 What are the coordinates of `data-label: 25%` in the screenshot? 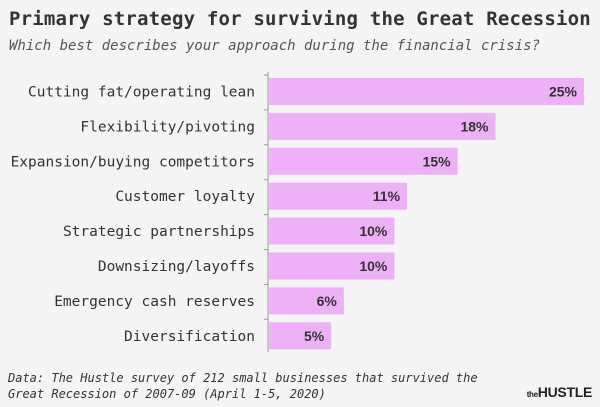 It's located at (563, 92).